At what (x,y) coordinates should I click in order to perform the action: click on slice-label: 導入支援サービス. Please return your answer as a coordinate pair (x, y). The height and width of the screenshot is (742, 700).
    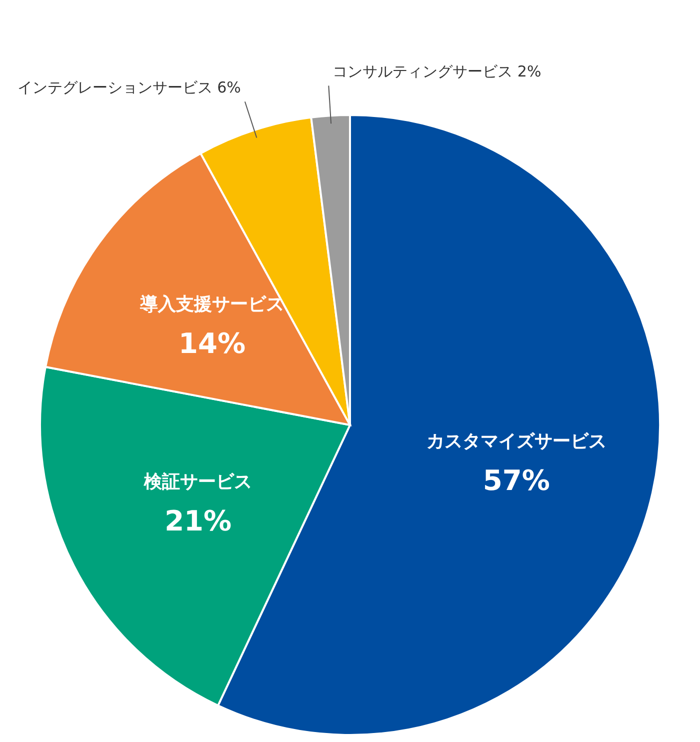
    Looking at the image, I should click on (211, 304).